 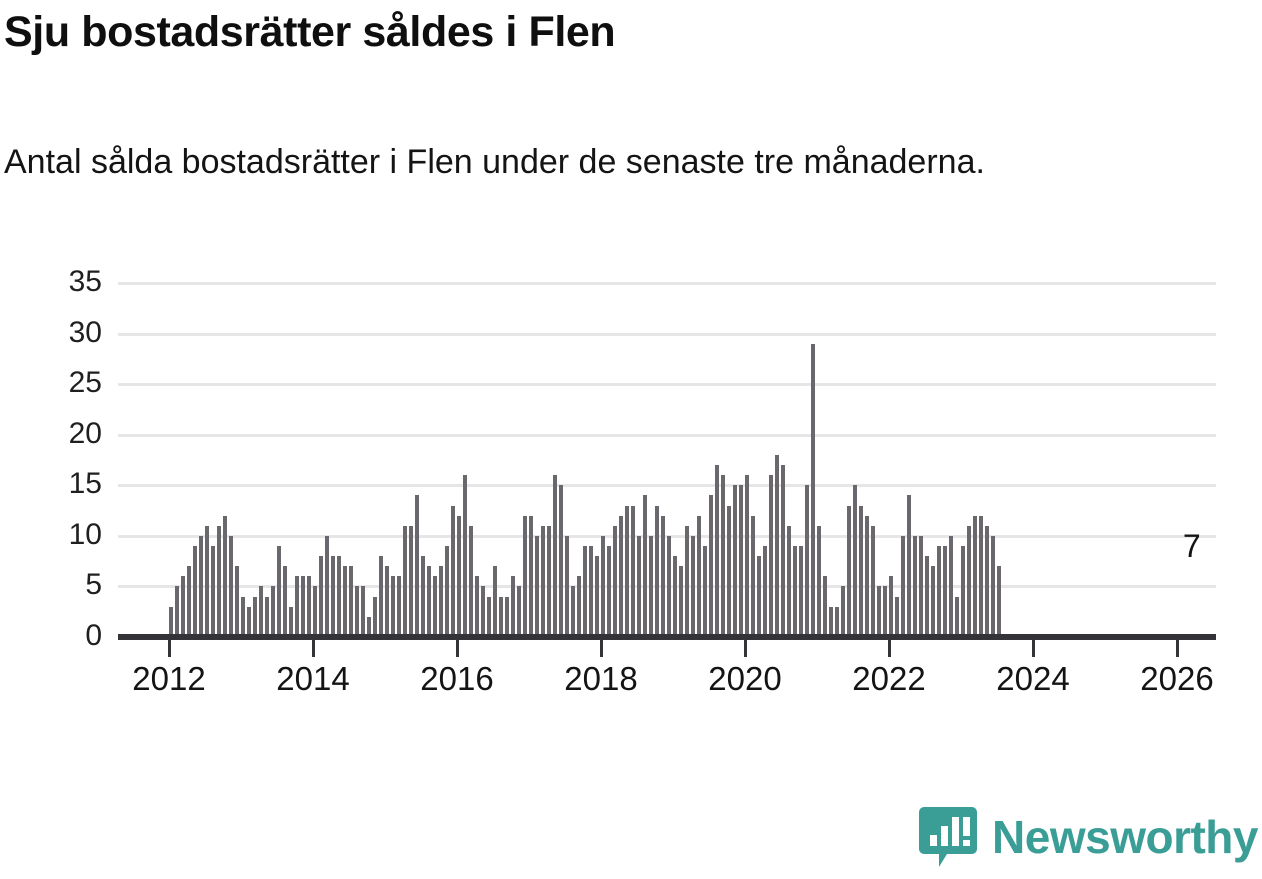 I want to click on bar-chart-speech-bubble-icon, so click(x=948, y=837).